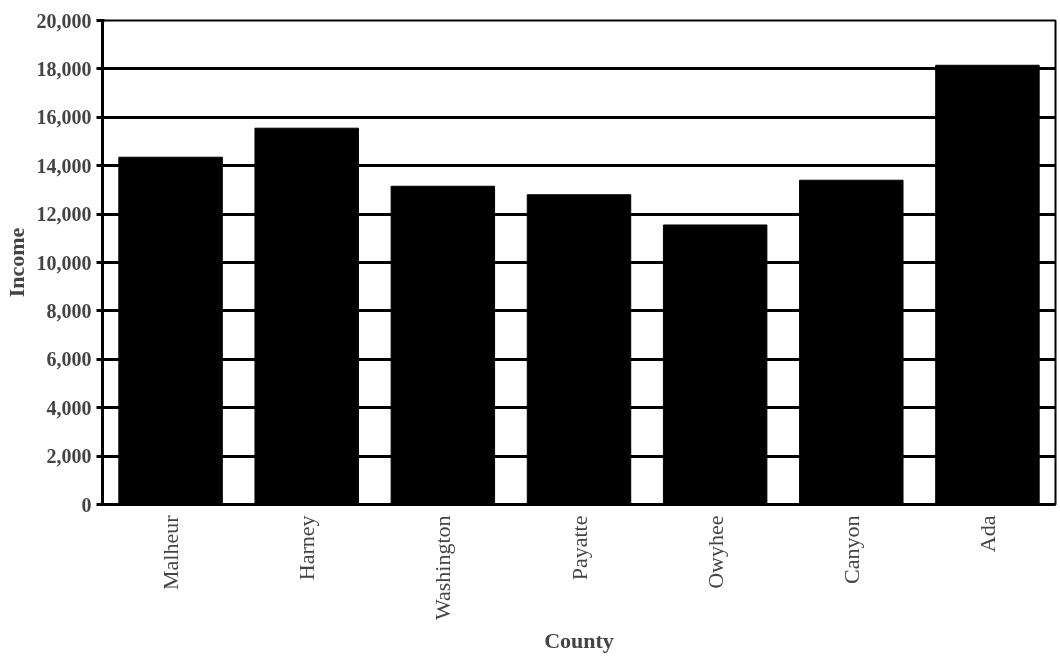  What do you see at coordinates (86, 504) in the screenshot?
I see `y-tick-label: 0` at bounding box center [86, 504].